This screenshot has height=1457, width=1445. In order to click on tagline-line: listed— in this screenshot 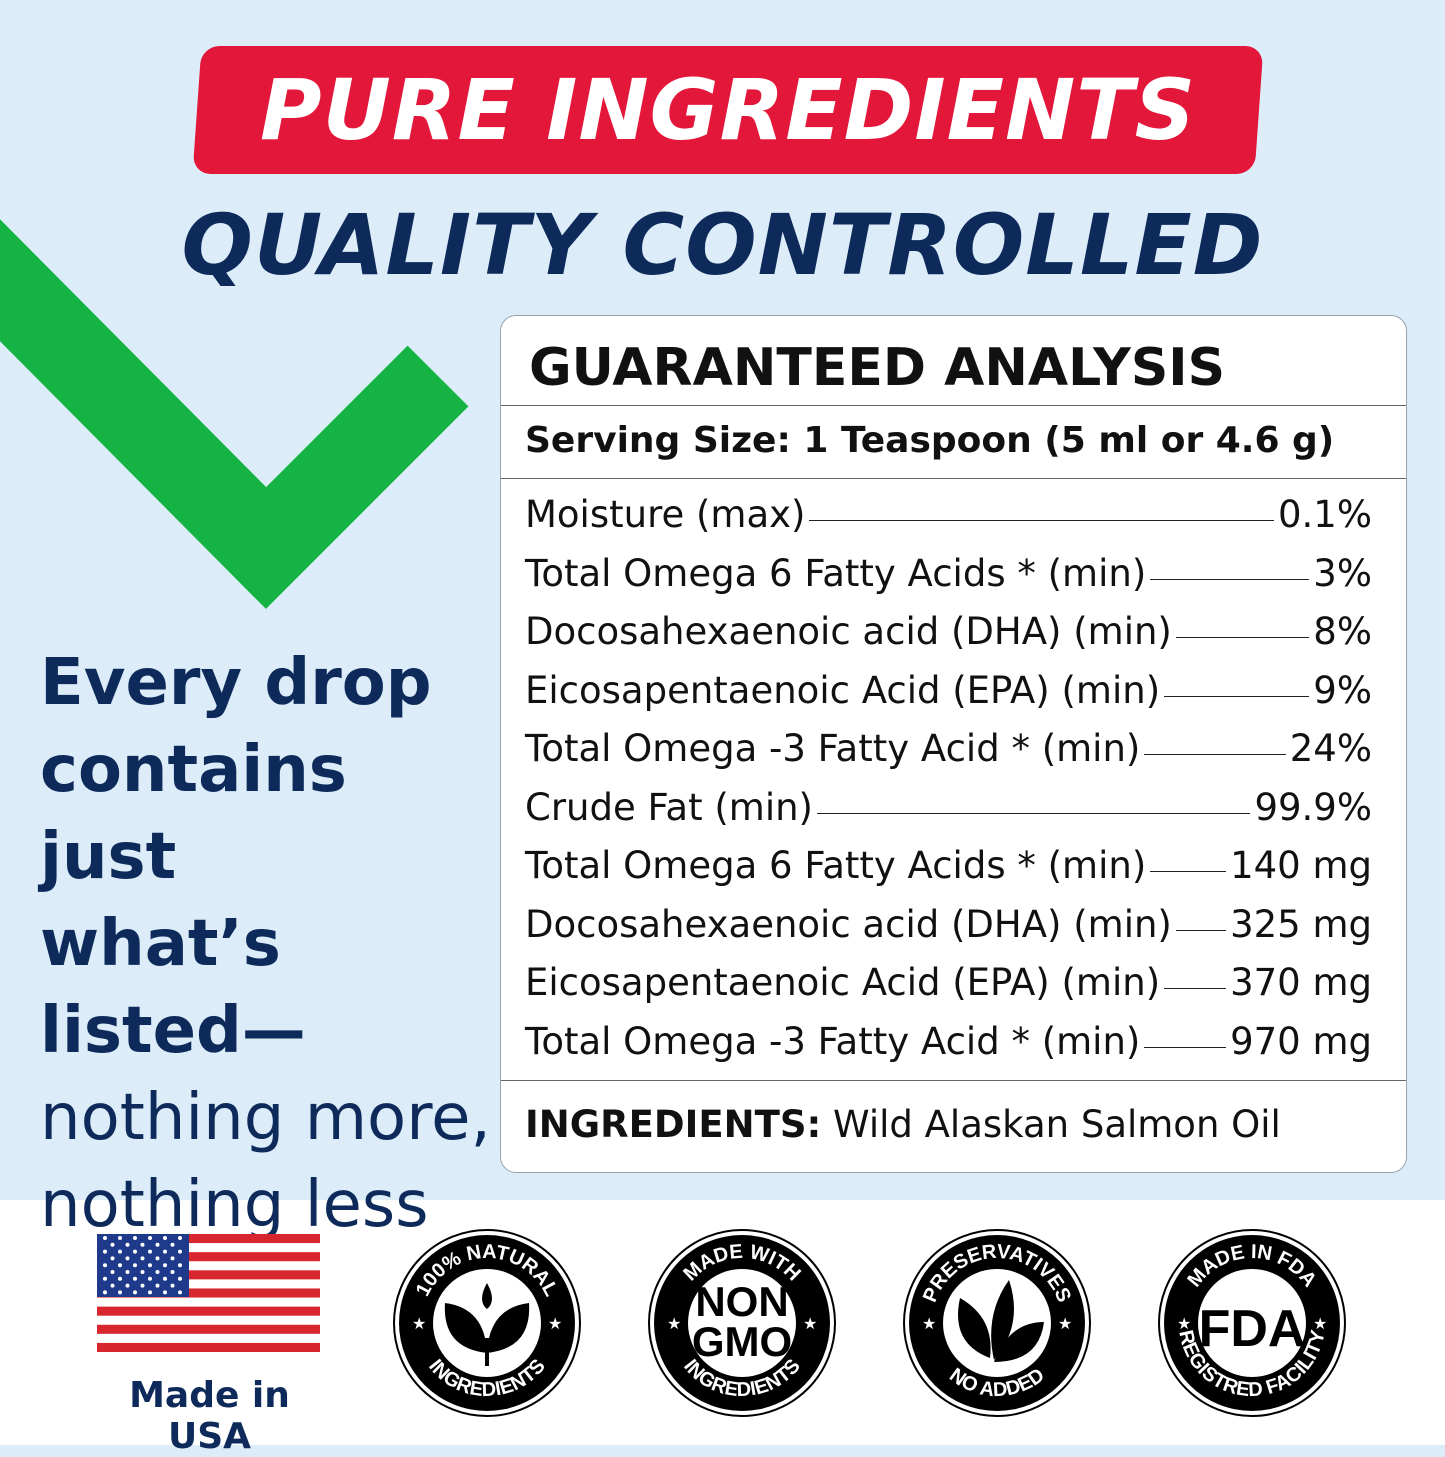, I will do `click(173, 1031)`.